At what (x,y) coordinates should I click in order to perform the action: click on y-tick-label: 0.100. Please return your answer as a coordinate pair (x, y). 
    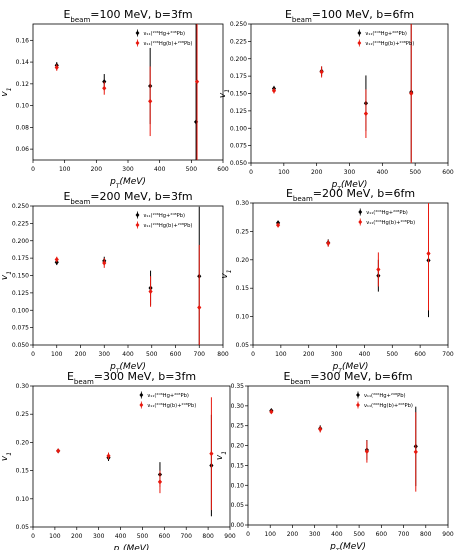
    Looking at the image, I should click on (238, 128).